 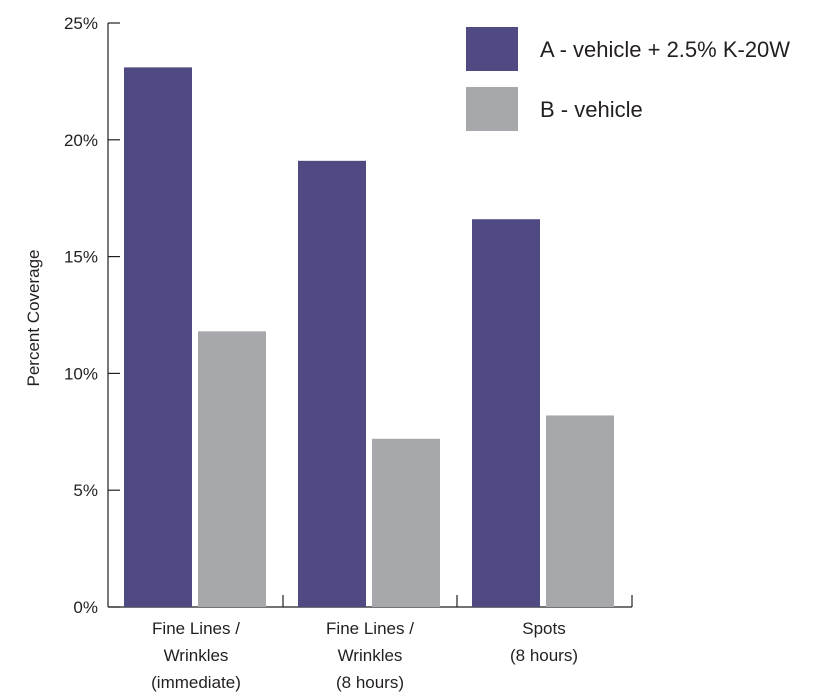 What do you see at coordinates (85, 490) in the screenshot?
I see `y-tick-label: 5%` at bounding box center [85, 490].